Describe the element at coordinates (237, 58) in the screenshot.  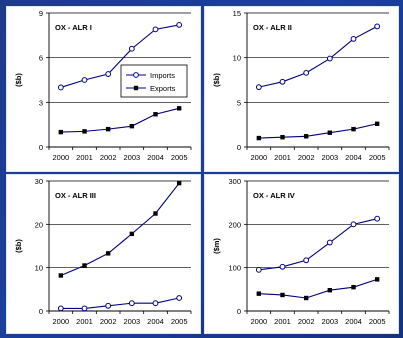
I see `y-tick-label: 10` at that location.